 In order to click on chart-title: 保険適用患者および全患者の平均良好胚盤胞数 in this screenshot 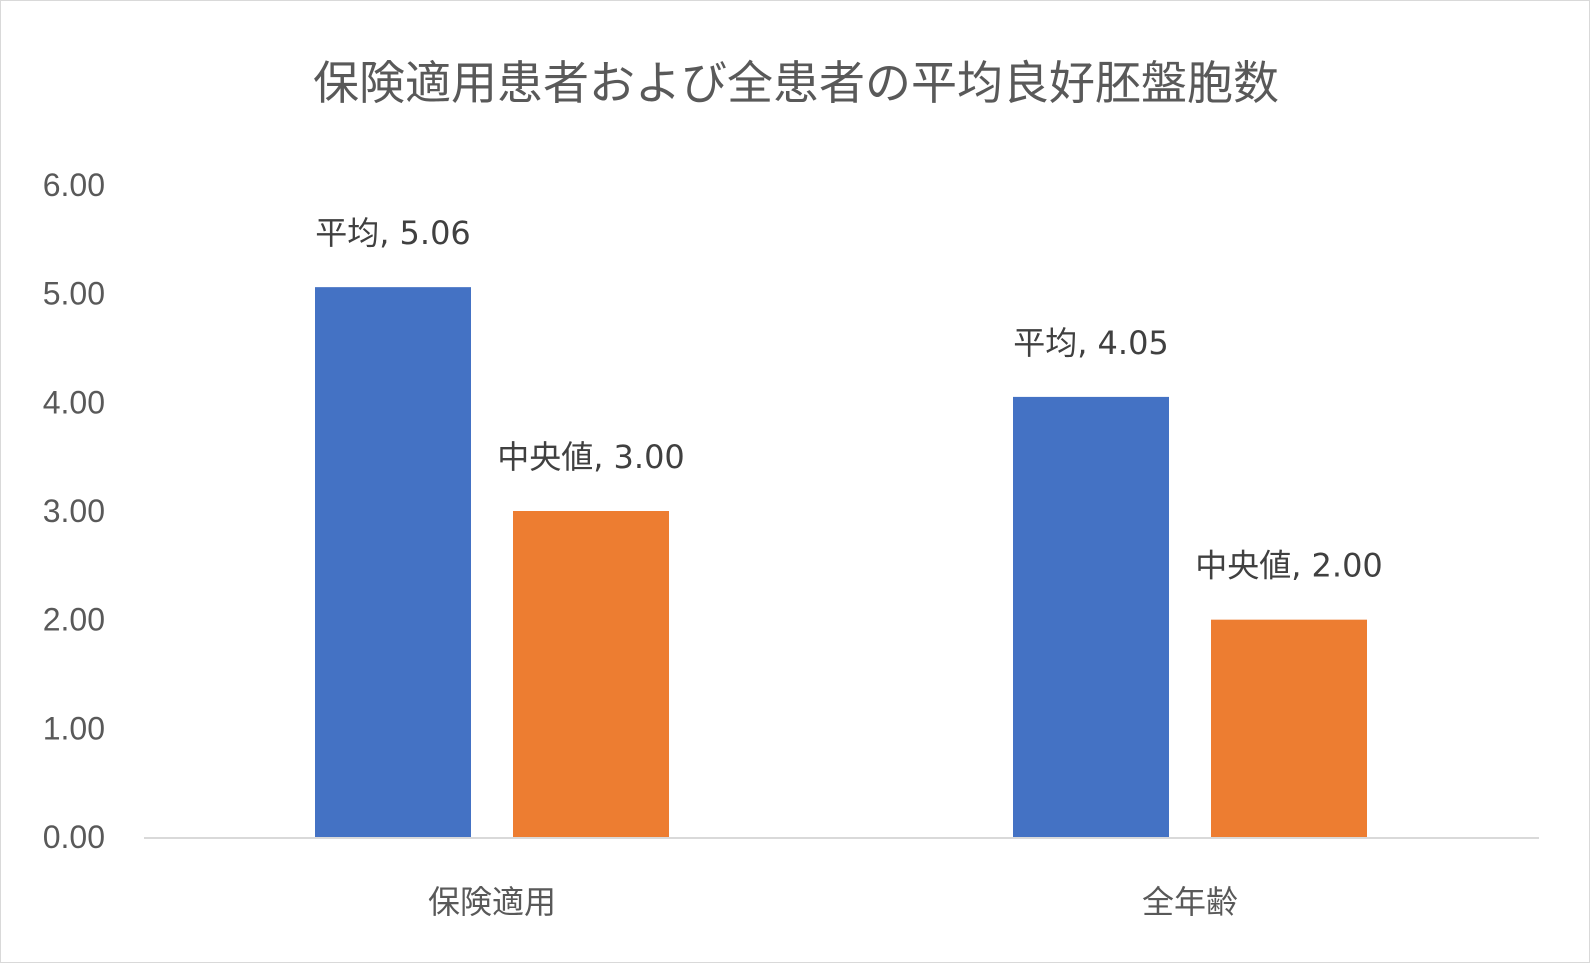, I will do `click(796, 83)`.